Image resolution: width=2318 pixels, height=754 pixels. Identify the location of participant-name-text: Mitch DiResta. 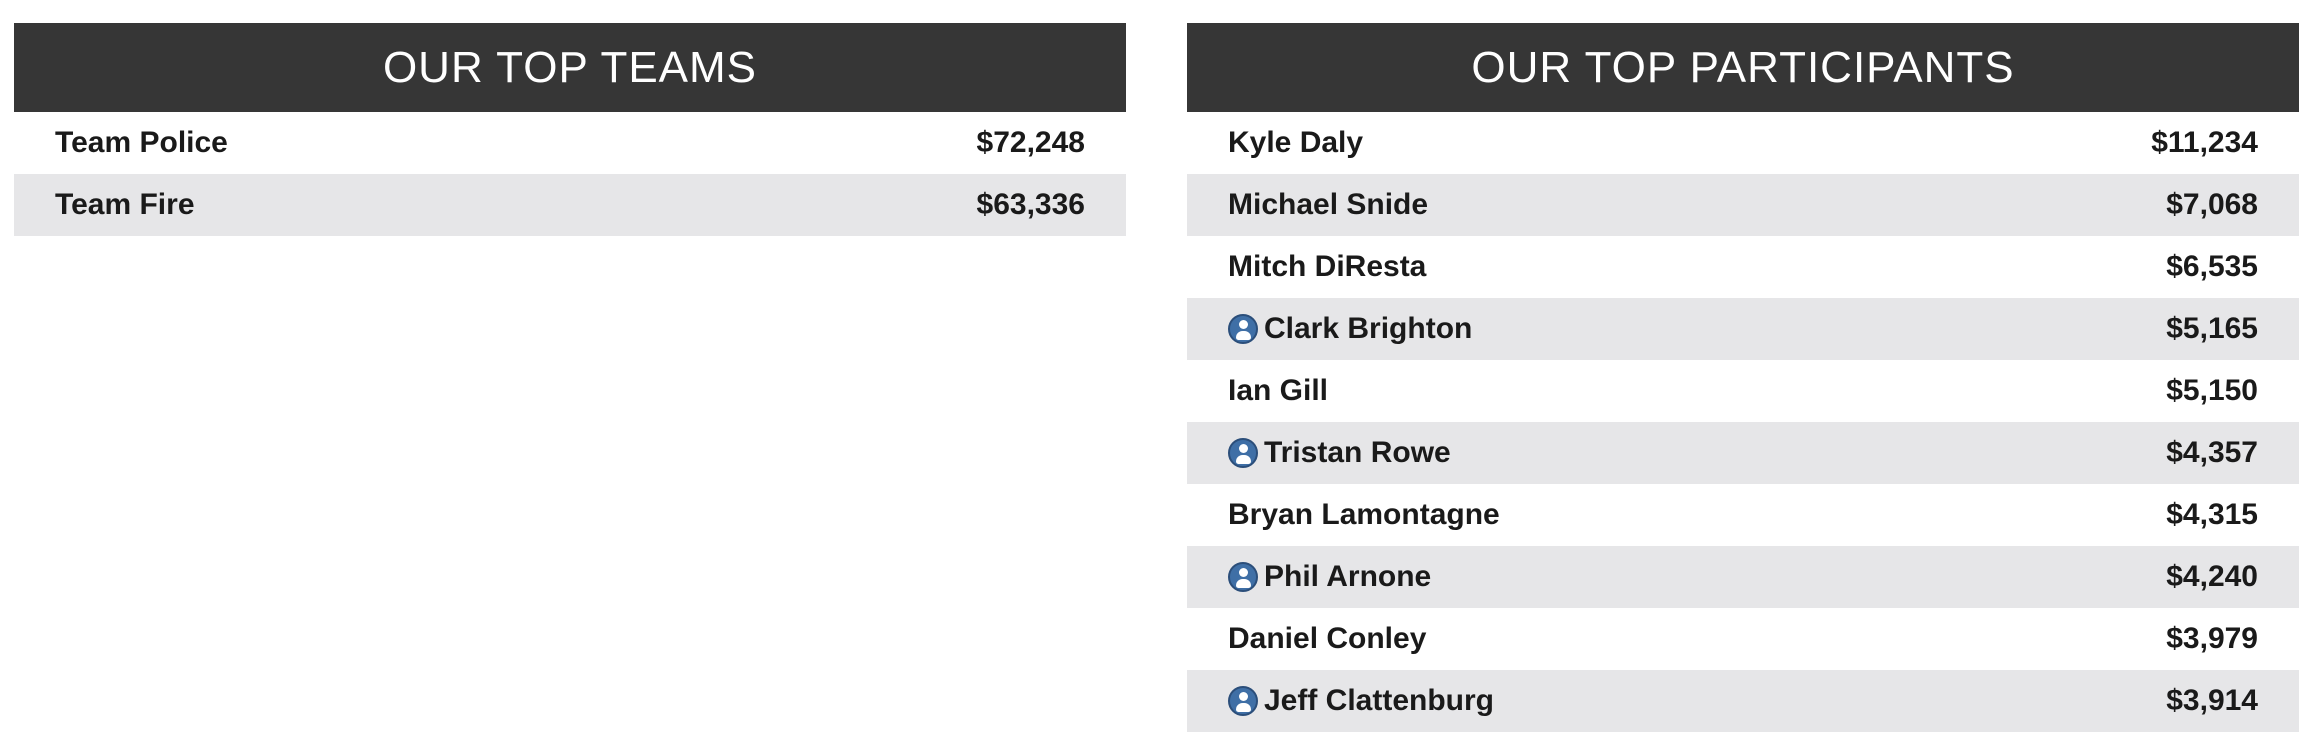
(1327, 266).